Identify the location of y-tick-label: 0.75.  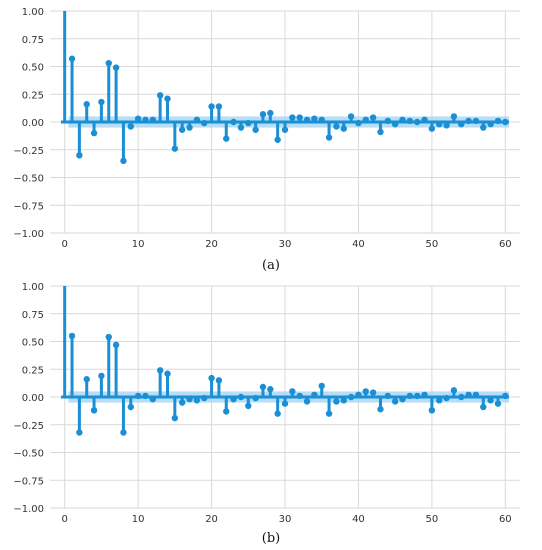
(33, 40).